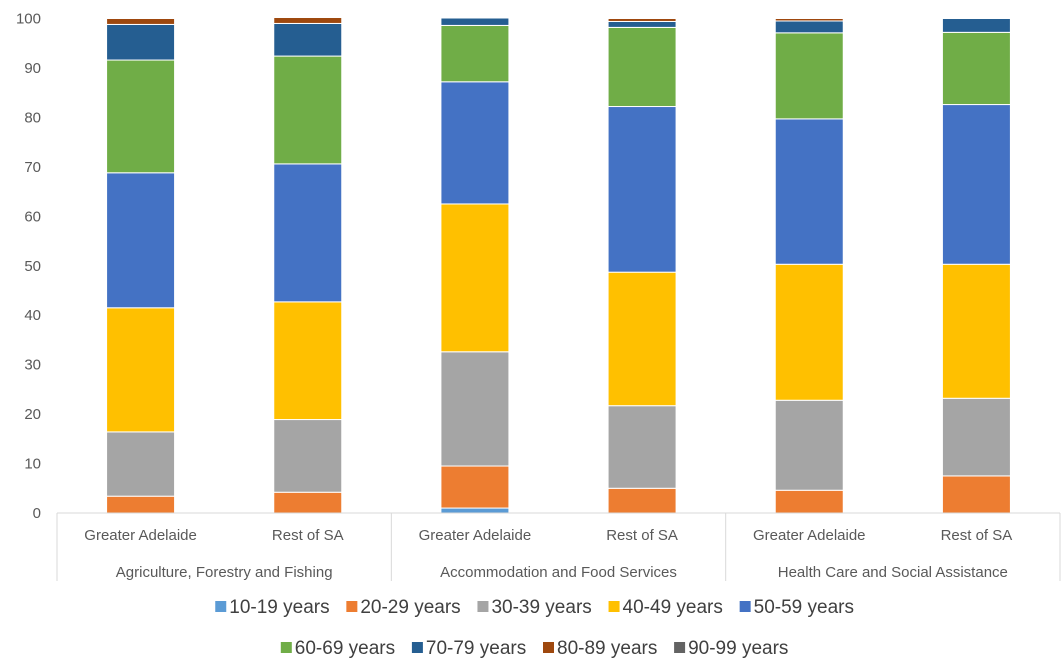 This screenshot has width=1062, height=668. Describe the element at coordinates (32, 414) in the screenshot. I see `y-tick-label: 20` at that location.